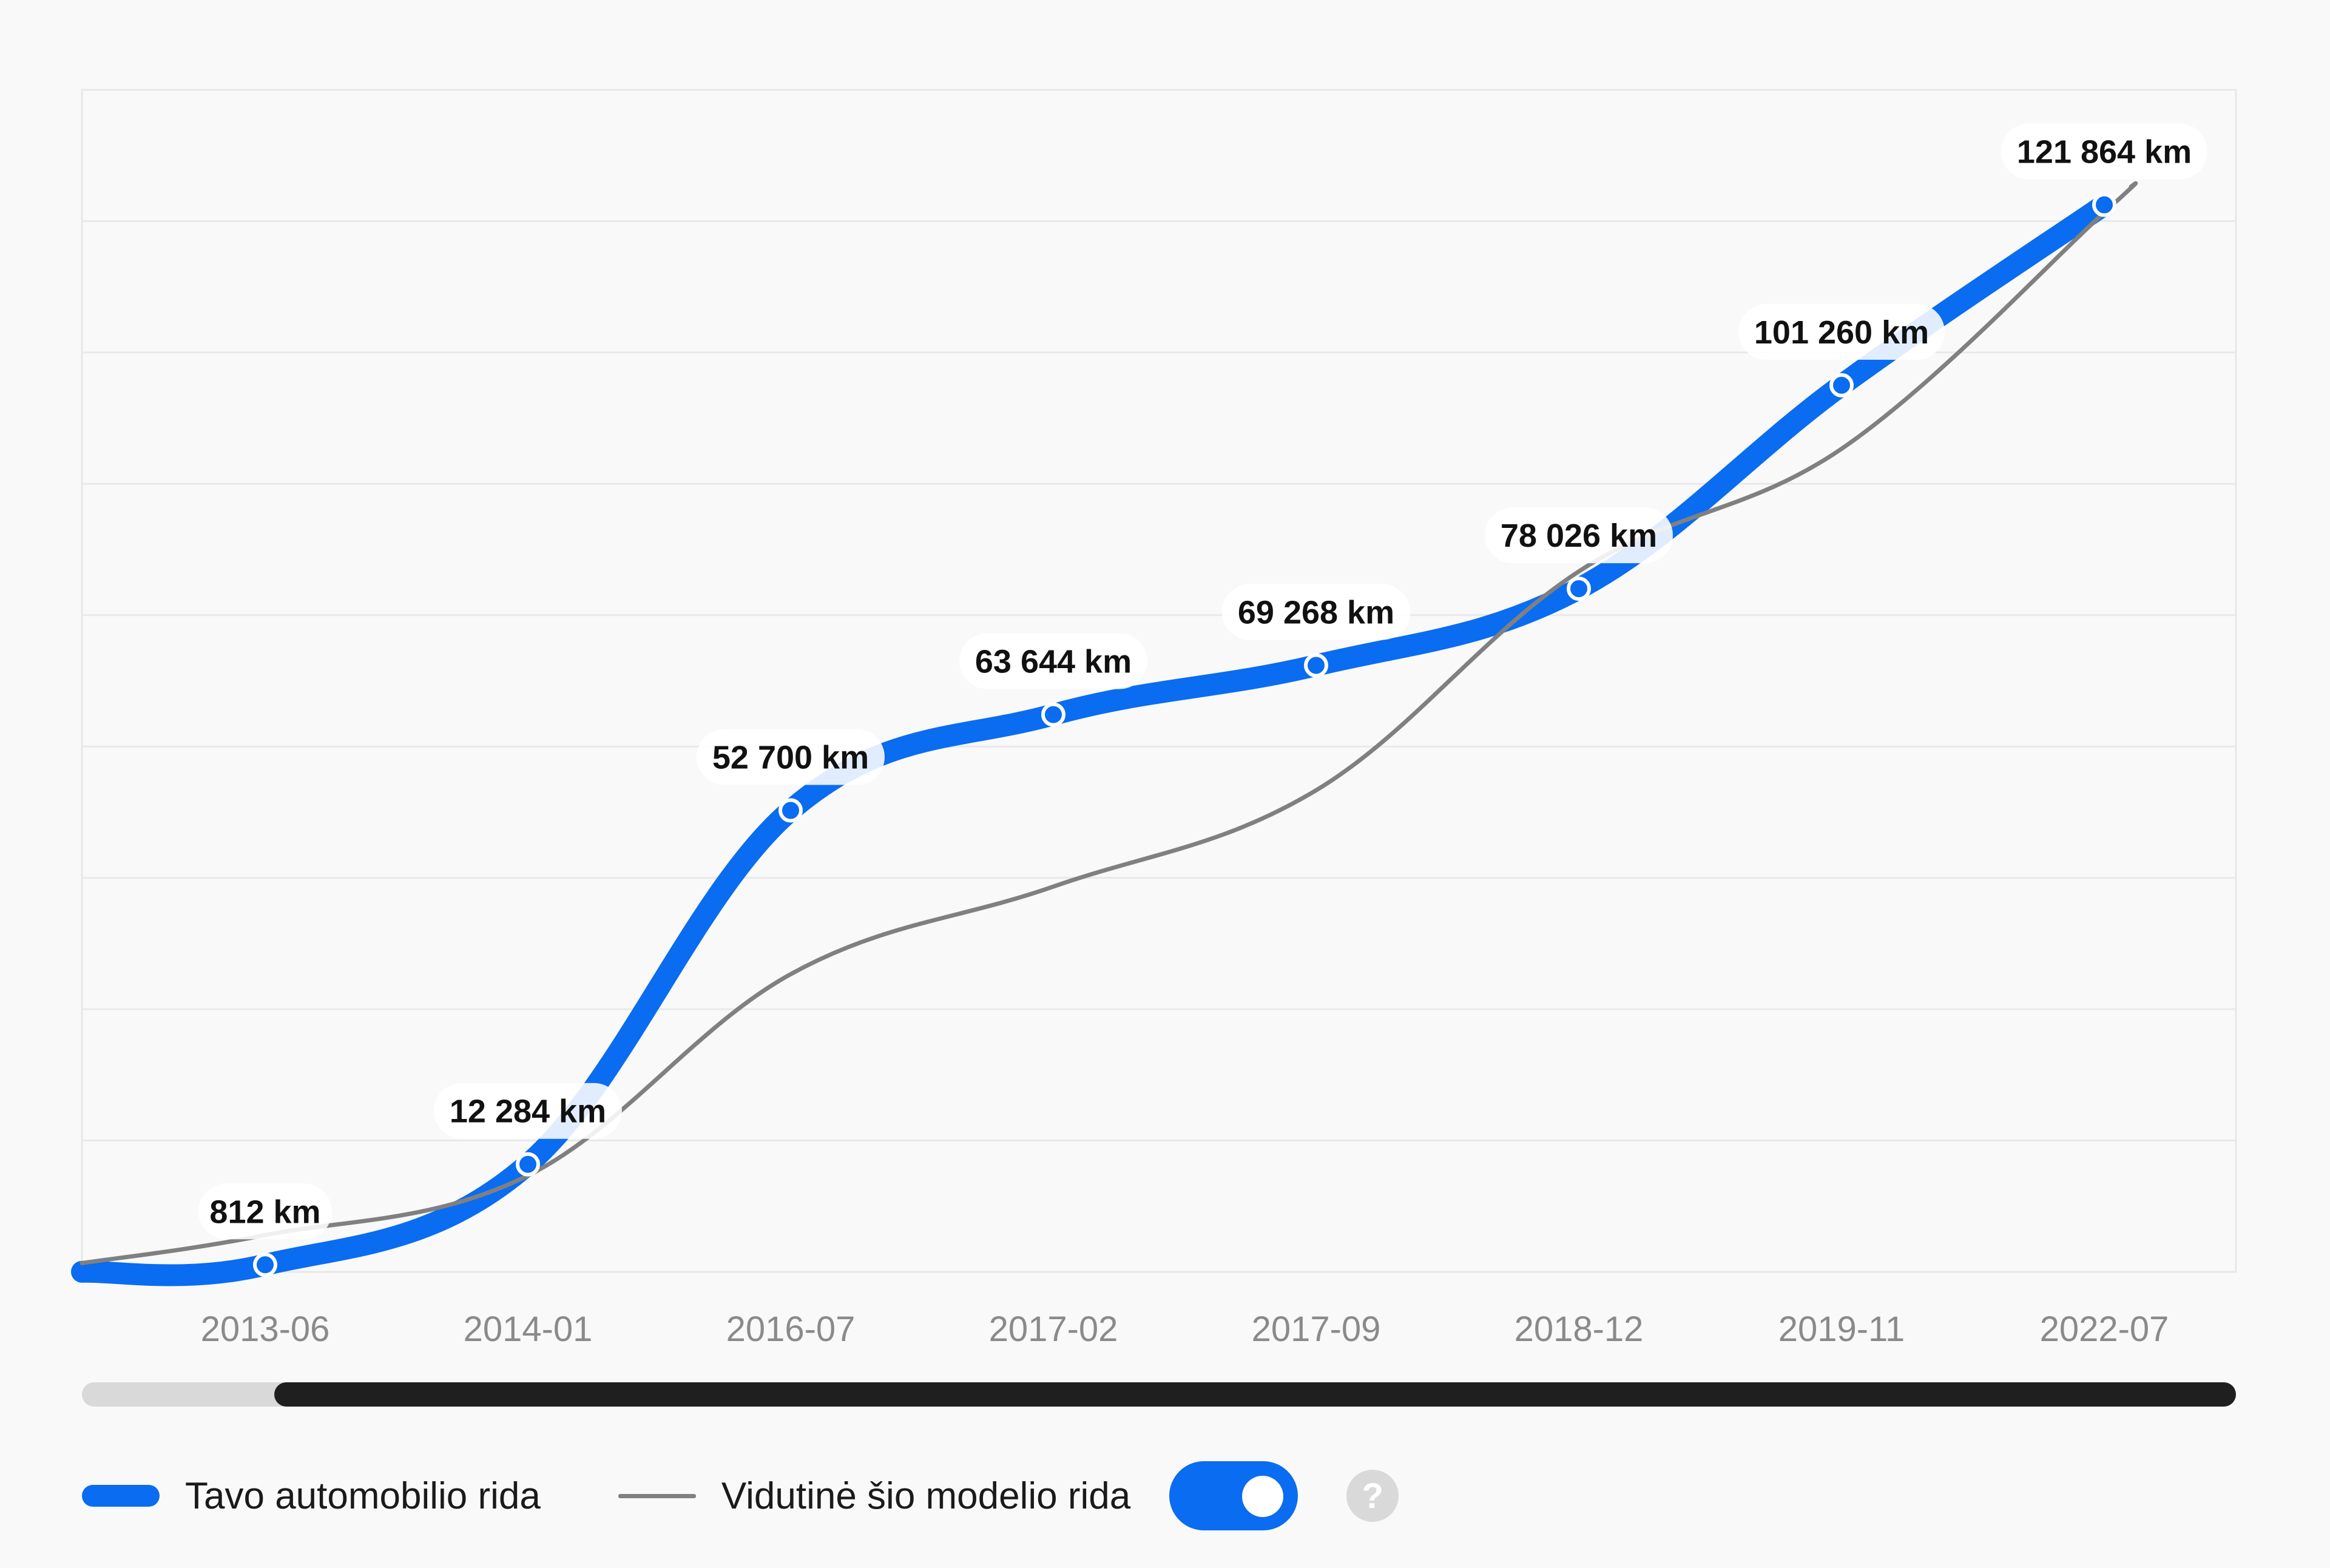  I want to click on legend-swatch-average-mileage, so click(657, 1496).